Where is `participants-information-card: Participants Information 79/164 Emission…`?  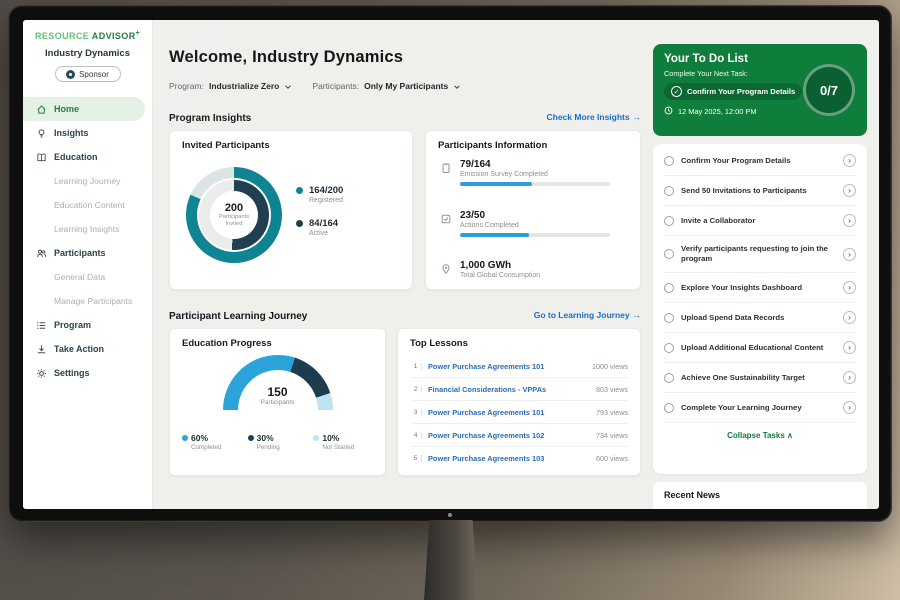 participants-information-card: Participants Information 79/164 Emission… is located at coordinates (533, 210).